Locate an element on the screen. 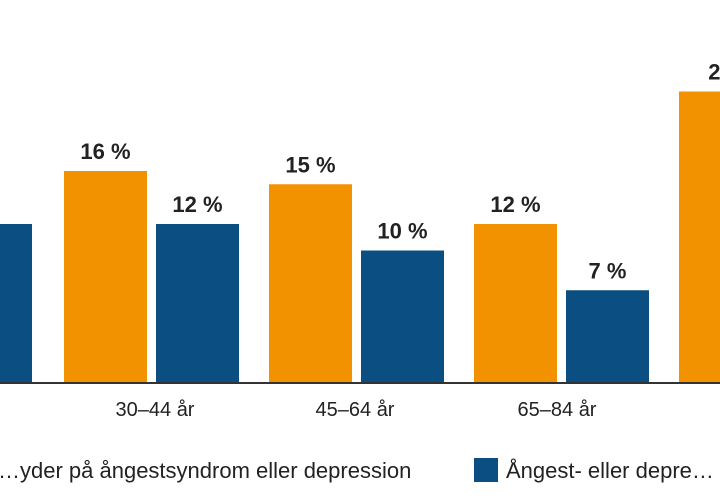  value-label-series-1-cat-2: 10 % is located at coordinates (402, 231).